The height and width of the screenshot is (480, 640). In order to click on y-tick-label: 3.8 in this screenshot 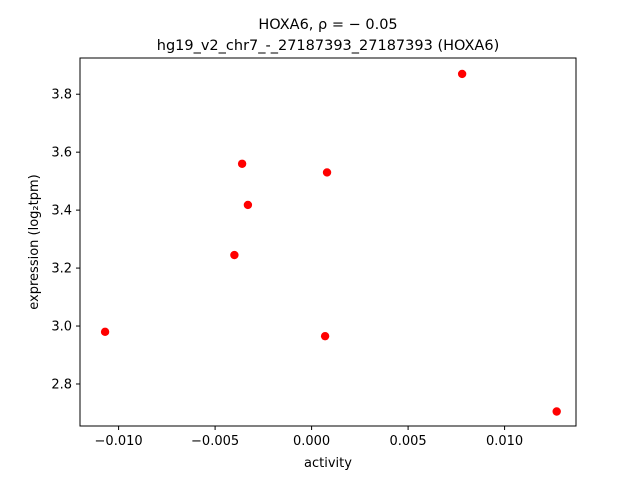, I will do `click(61, 95)`.